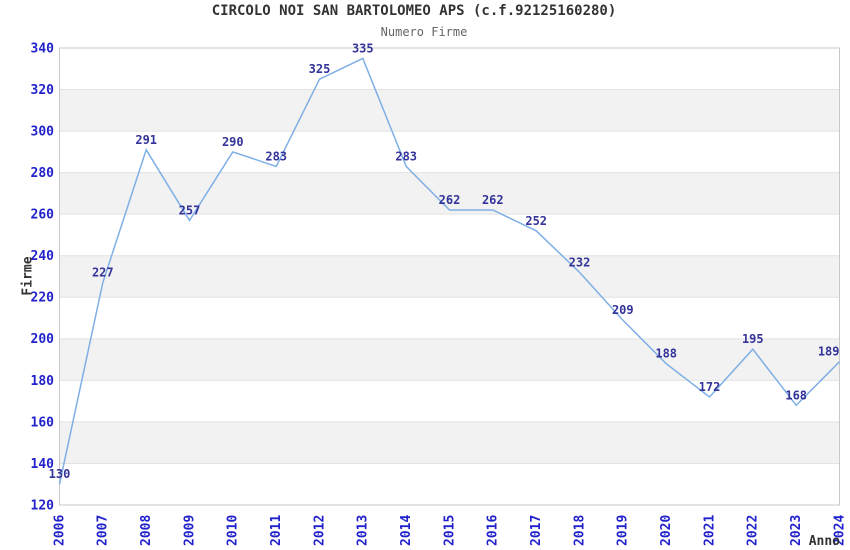 Image resolution: width=850 pixels, height=550 pixels. What do you see at coordinates (43, 256) in the screenshot?
I see `y-tick-label: 240` at bounding box center [43, 256].